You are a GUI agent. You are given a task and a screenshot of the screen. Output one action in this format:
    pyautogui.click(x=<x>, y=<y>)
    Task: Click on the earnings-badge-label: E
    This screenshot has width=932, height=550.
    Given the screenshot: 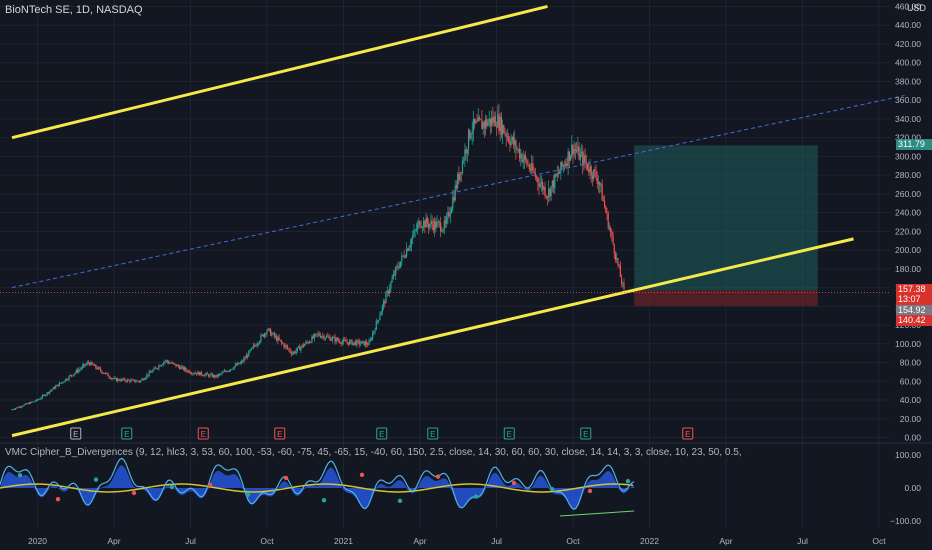 What is the action you would take?
    pyautogui.click(x=381, y=434)
    